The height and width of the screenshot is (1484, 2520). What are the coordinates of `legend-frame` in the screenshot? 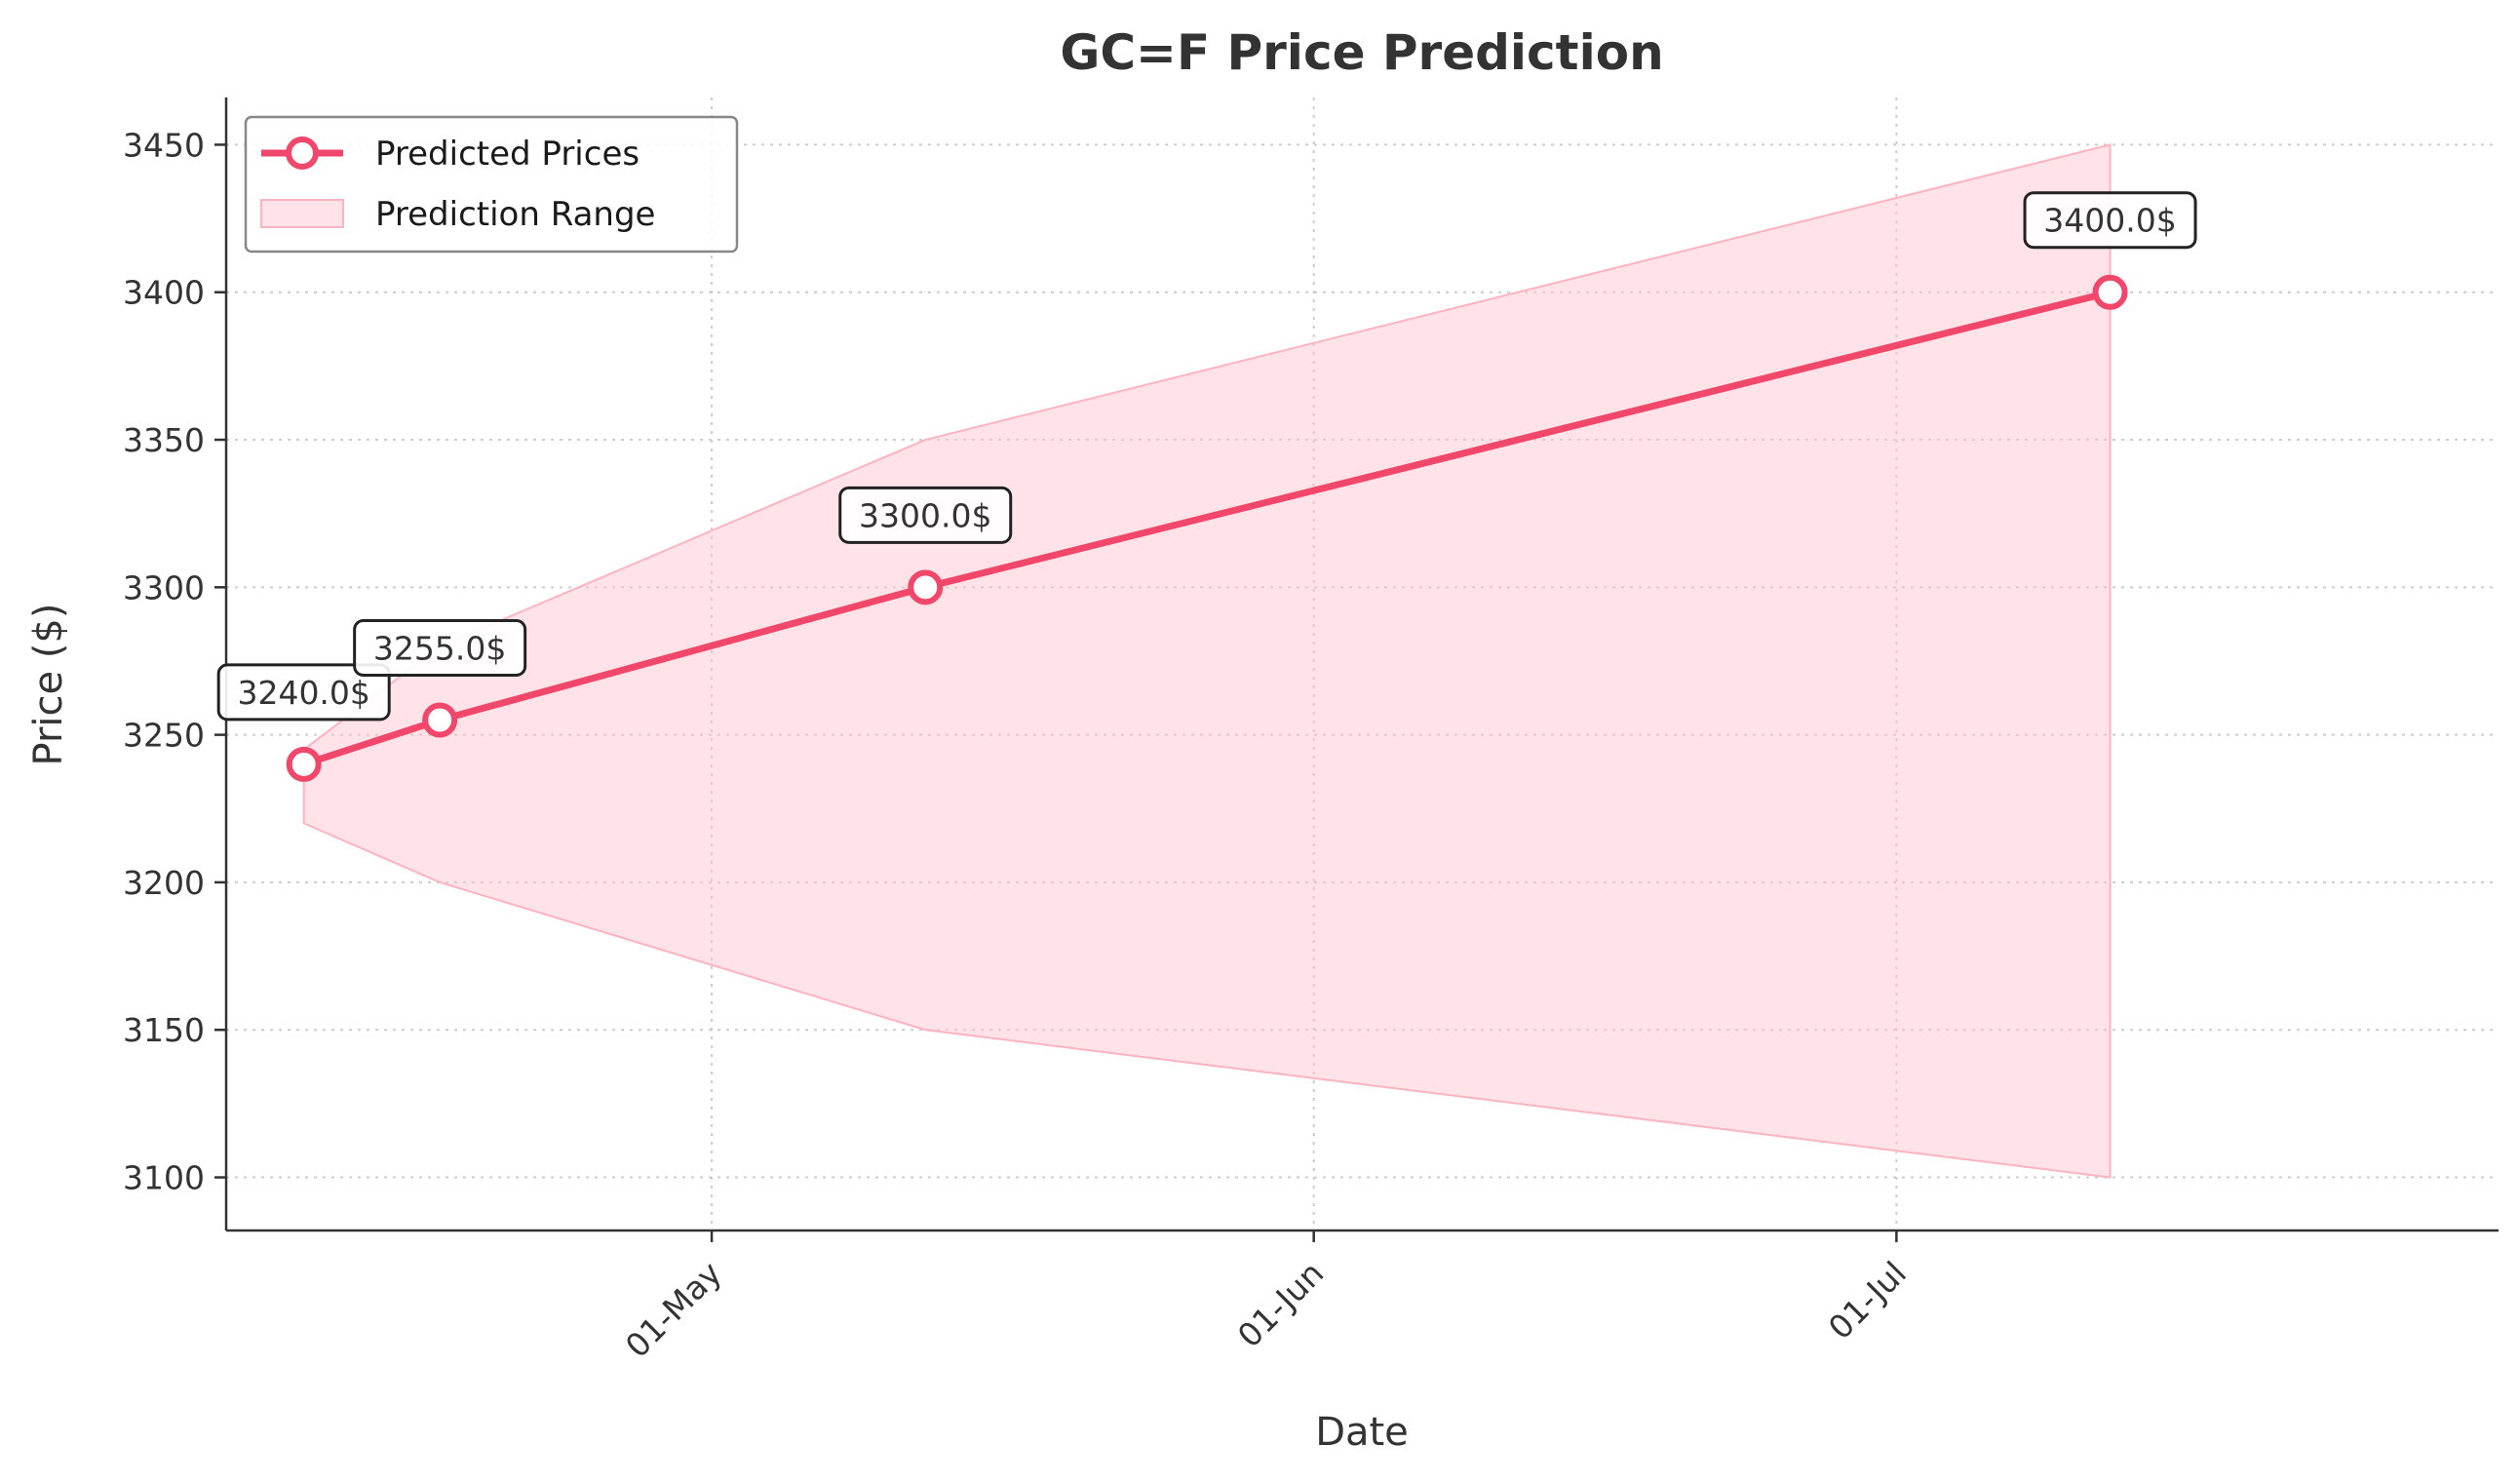 It's located at (491, 184).